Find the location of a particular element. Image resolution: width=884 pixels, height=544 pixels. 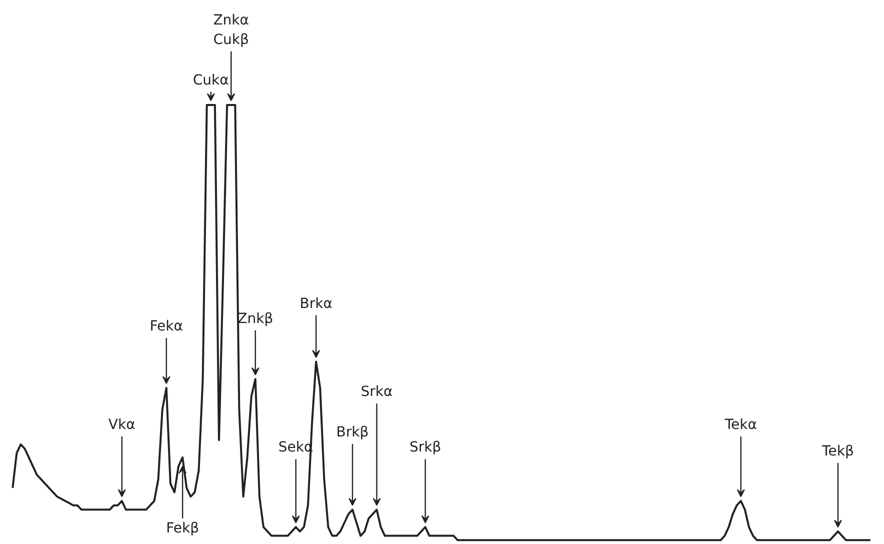

annotation: Tekα is located at coordinates (740, 424).